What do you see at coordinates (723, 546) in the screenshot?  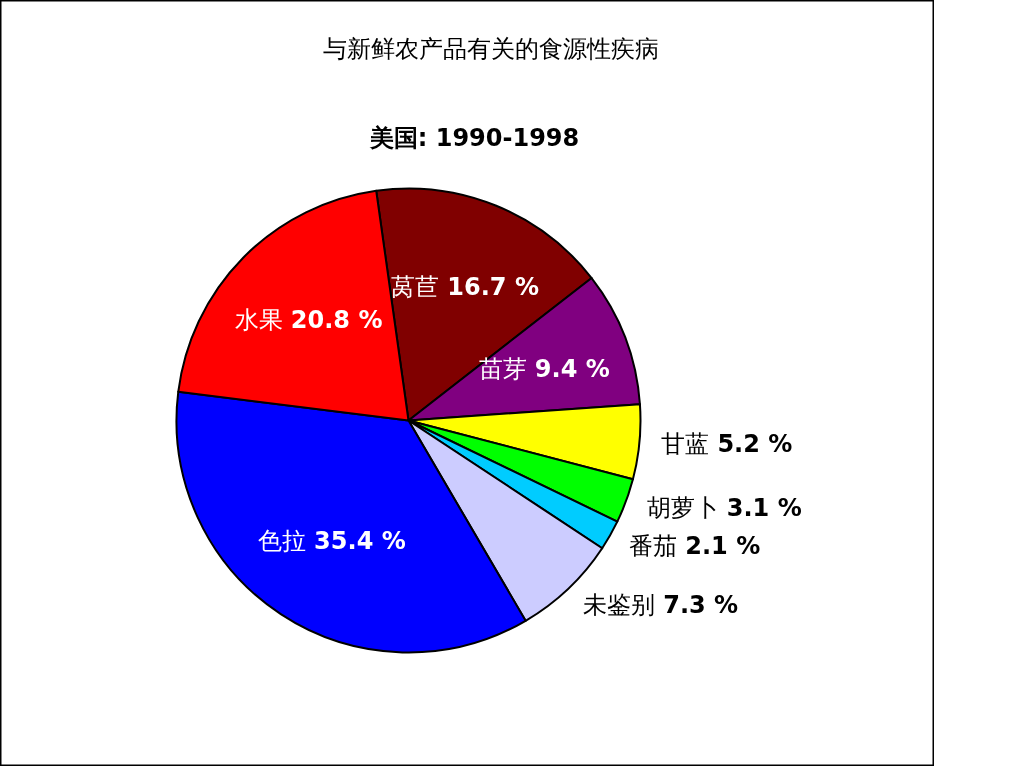 I see `data-label: 2.1 %` at bounding box center [723, 546].